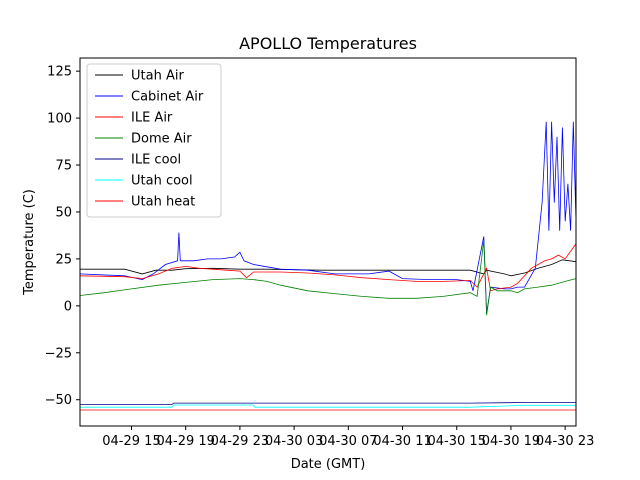 This screenshot has height=480, width=640. I want to click on series-line-ile-air, so click(328, 267).